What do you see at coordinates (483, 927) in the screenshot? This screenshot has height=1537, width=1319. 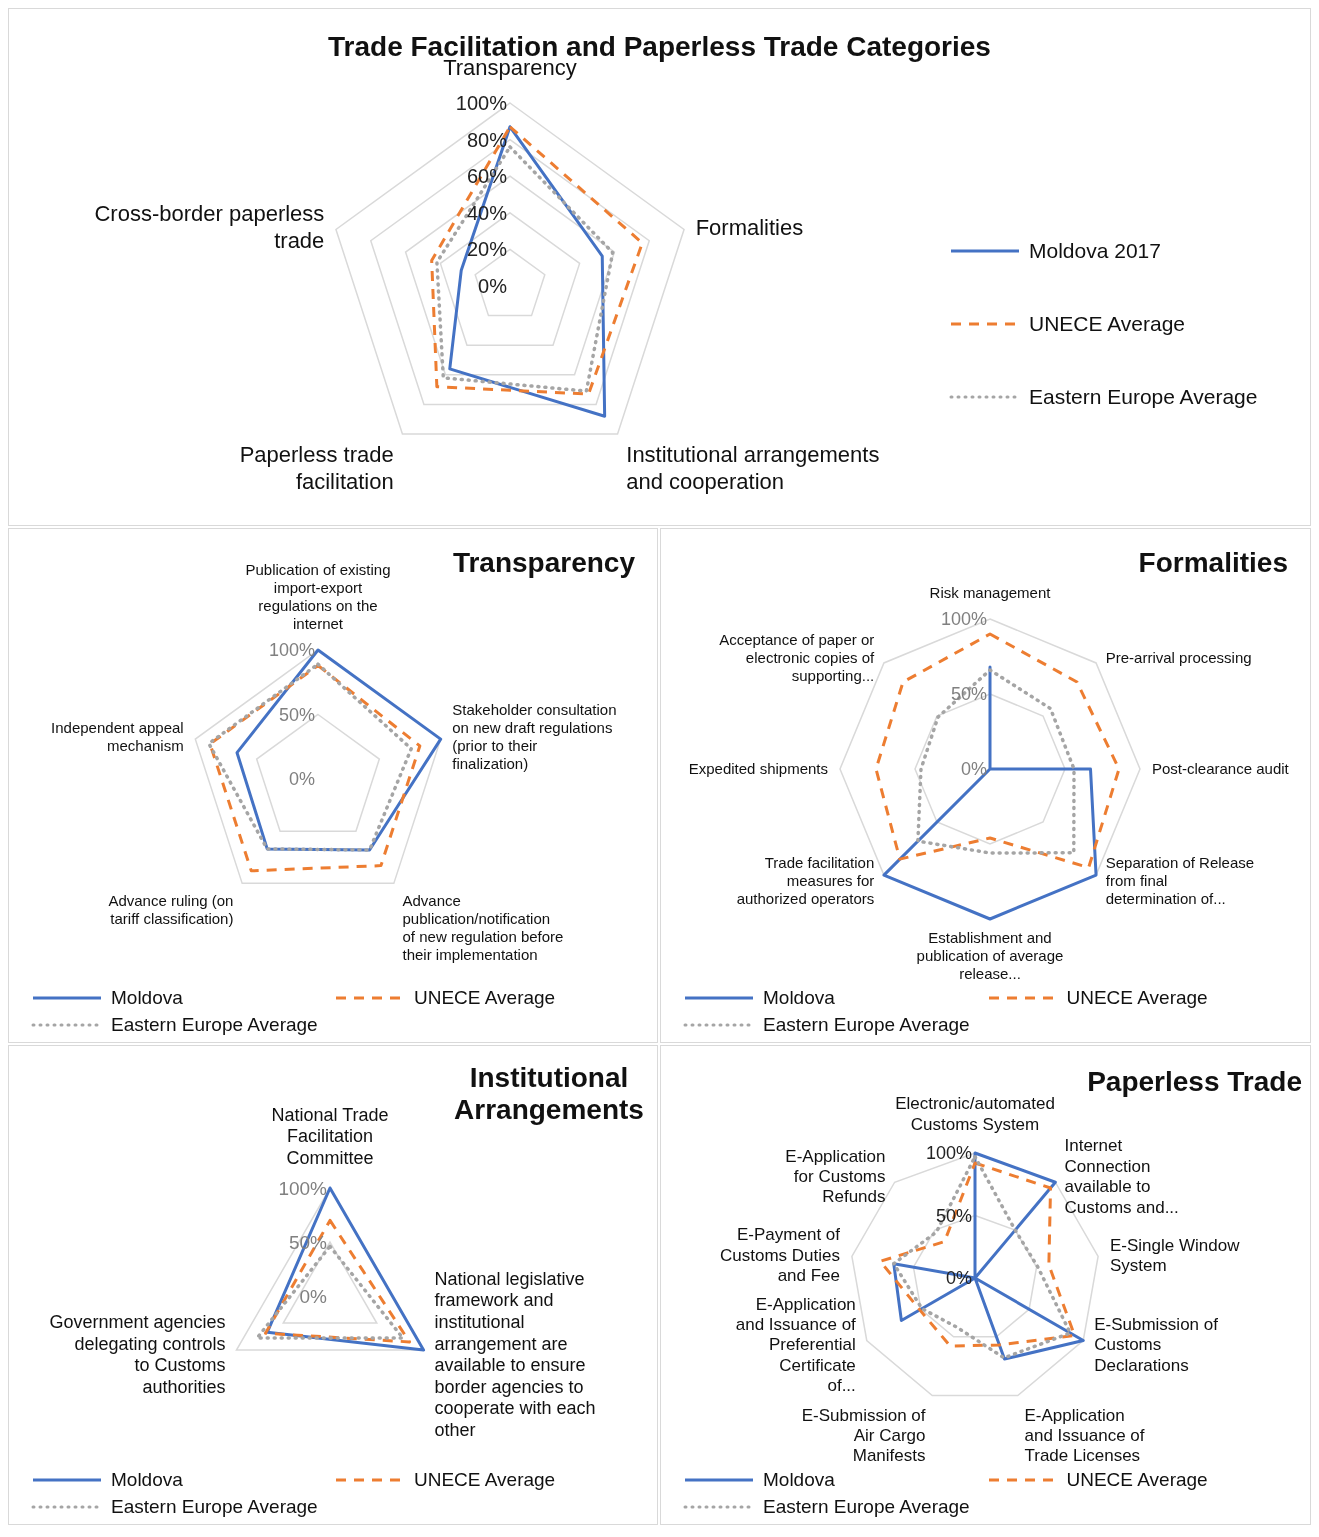 I see `spoke-label: Advance publication/notification of new regulation before their implementation` at bounding box center [483, 927].